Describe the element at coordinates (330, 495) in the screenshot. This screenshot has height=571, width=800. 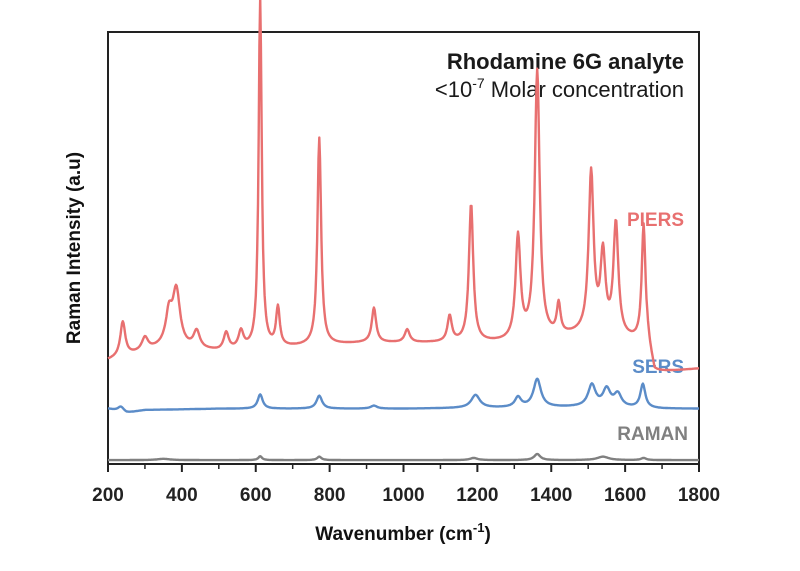
I see `x-tick-label: 800` at that location.